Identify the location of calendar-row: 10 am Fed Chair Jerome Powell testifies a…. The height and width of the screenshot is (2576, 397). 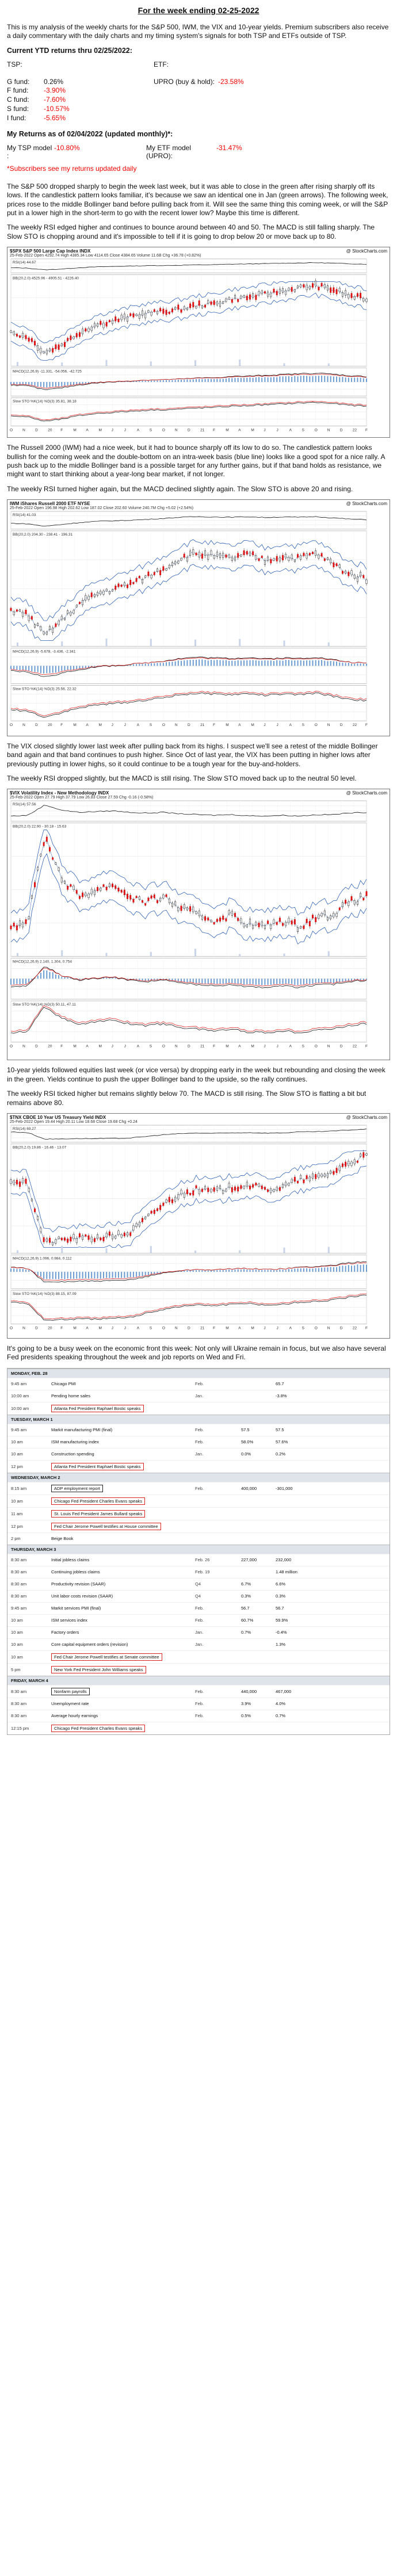
(199, 1656).